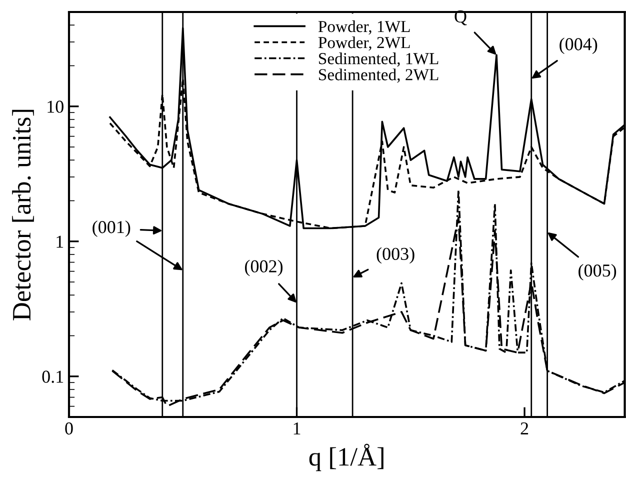  What do you see at coordinates (264, 268) in the screenshot?
I see `annotation: (002)` at bounding box center [264, 268].